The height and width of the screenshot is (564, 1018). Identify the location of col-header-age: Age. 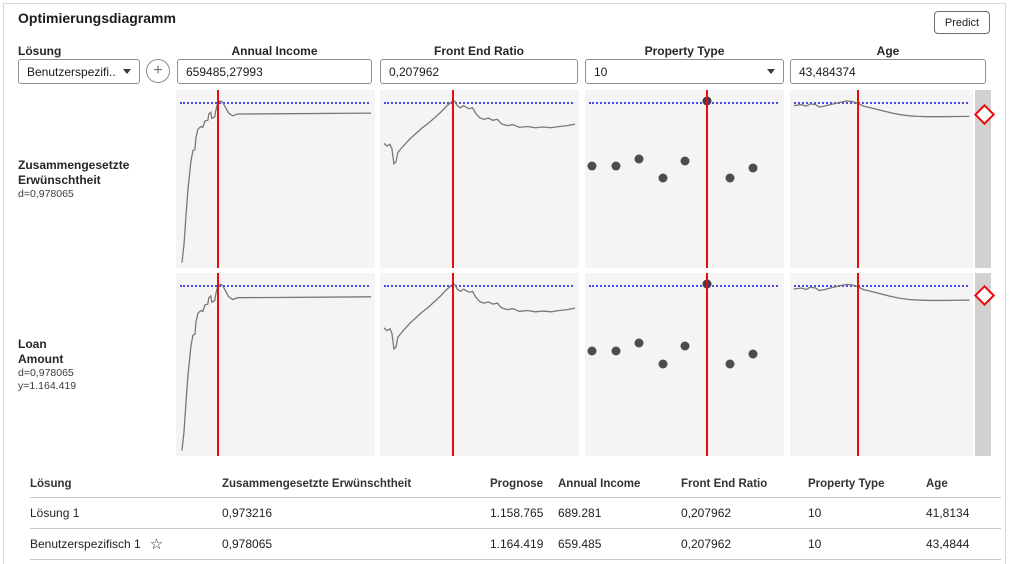
(937, 483).